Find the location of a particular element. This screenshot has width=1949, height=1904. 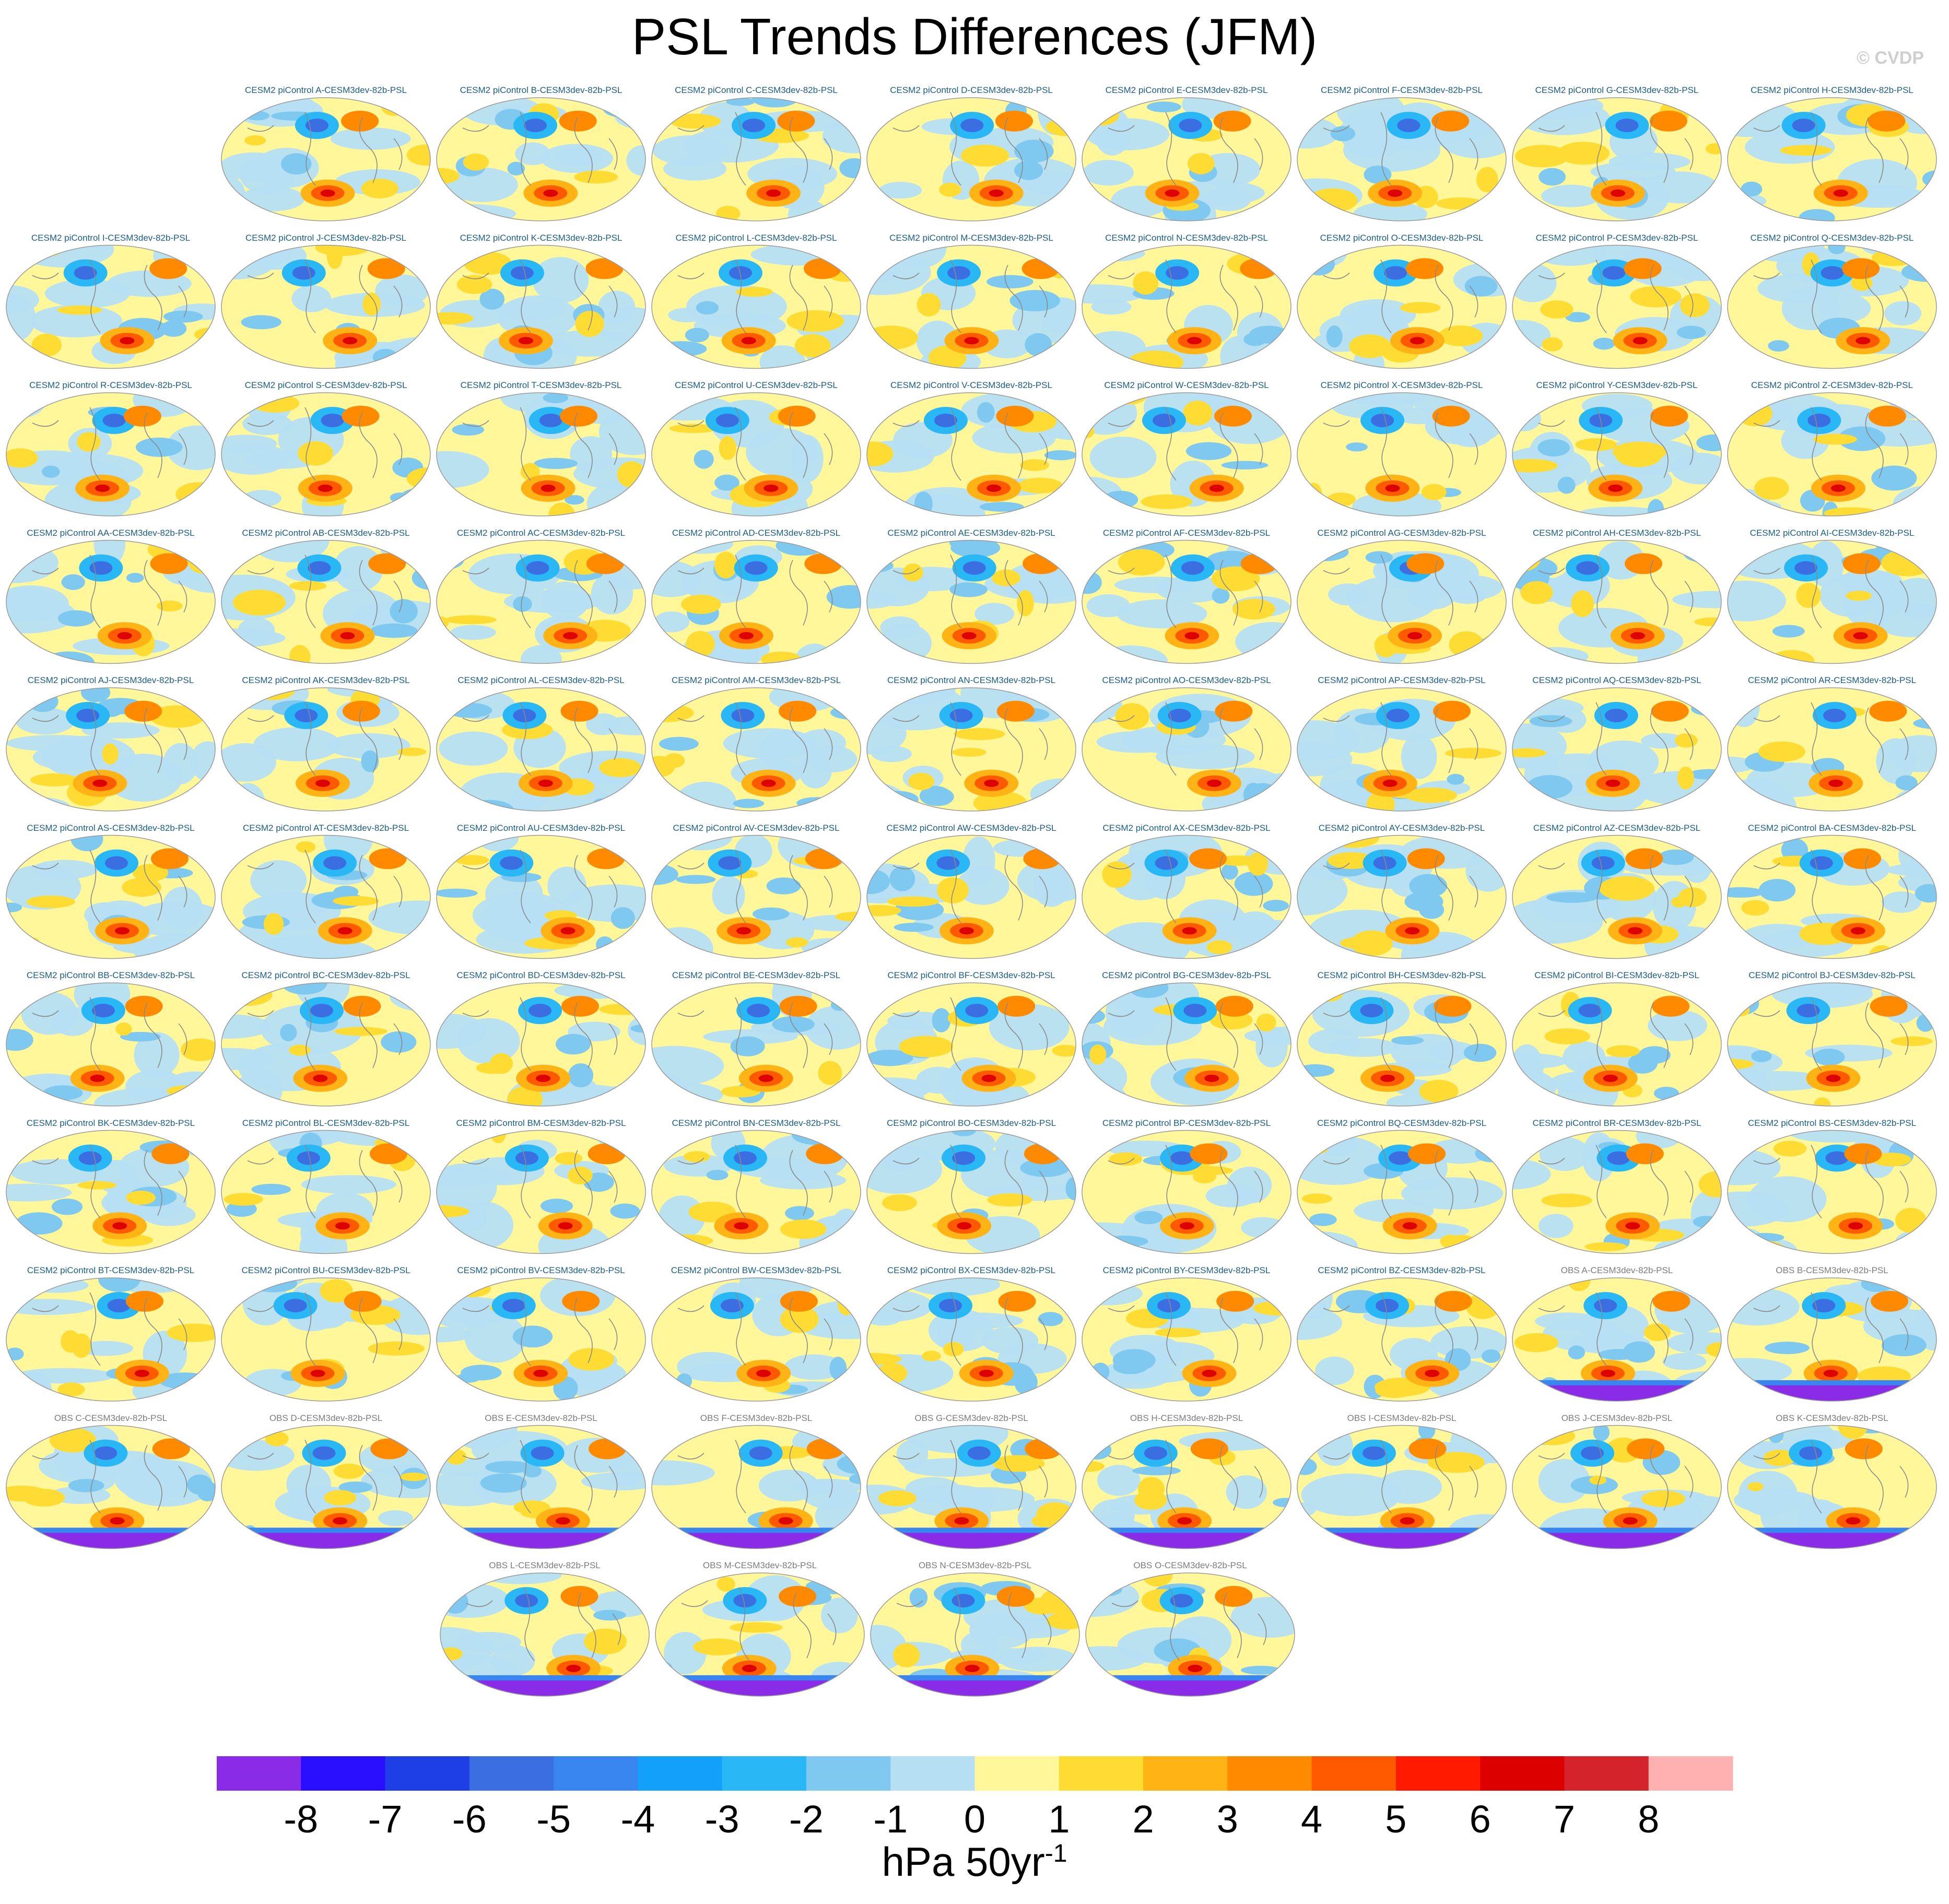

panel-label: OBS I-CESM3dev-82b-PSL is located at coordinates (1402, 1418).